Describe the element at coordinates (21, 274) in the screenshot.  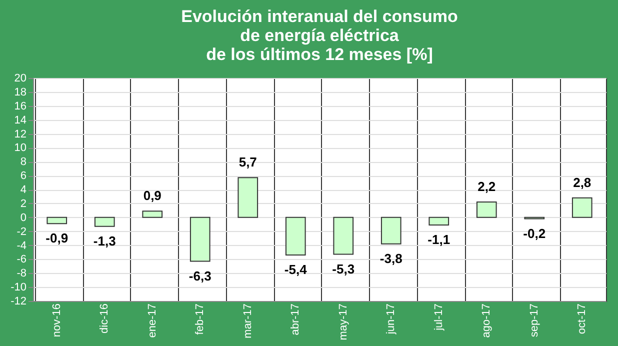
I see `y-tick-label: -8` at that location.